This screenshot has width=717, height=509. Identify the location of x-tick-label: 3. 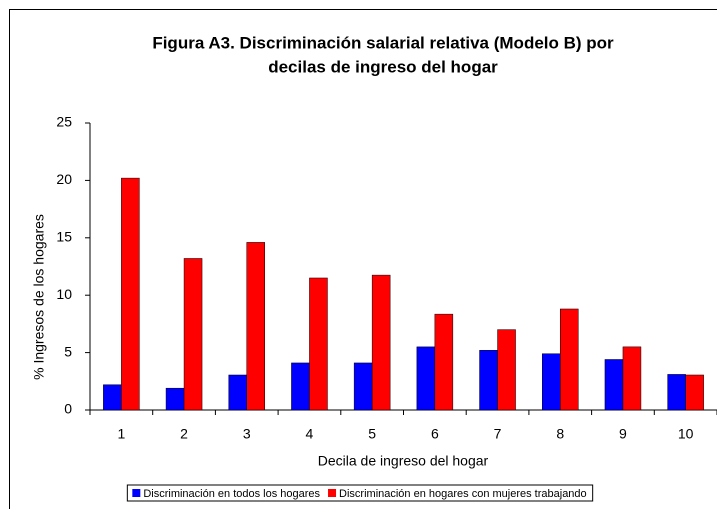
(247, 434).